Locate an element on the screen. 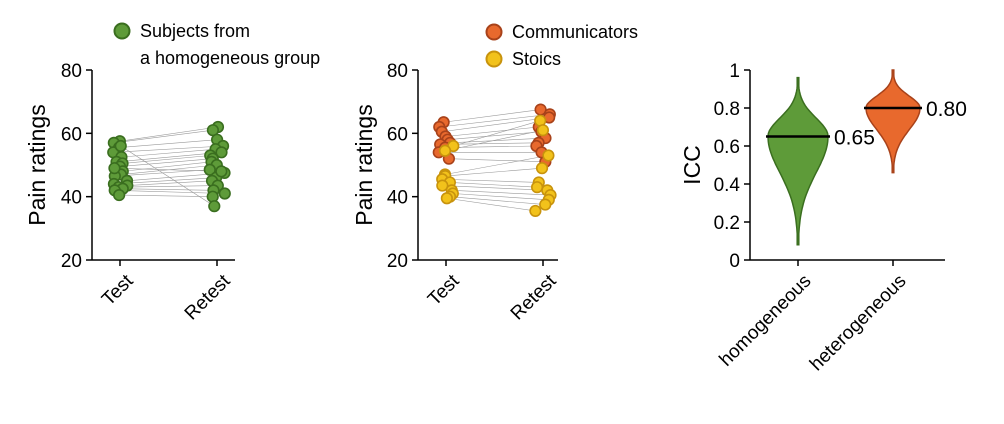  y-tick-label: 1 is located at coordinates (734, 71).